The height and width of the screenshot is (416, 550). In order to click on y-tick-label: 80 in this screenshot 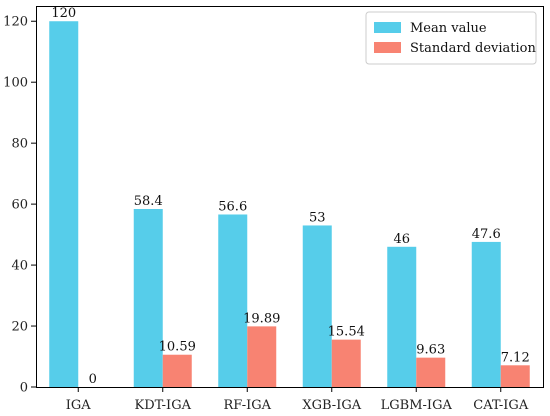, I will do `click(19, 144)`.